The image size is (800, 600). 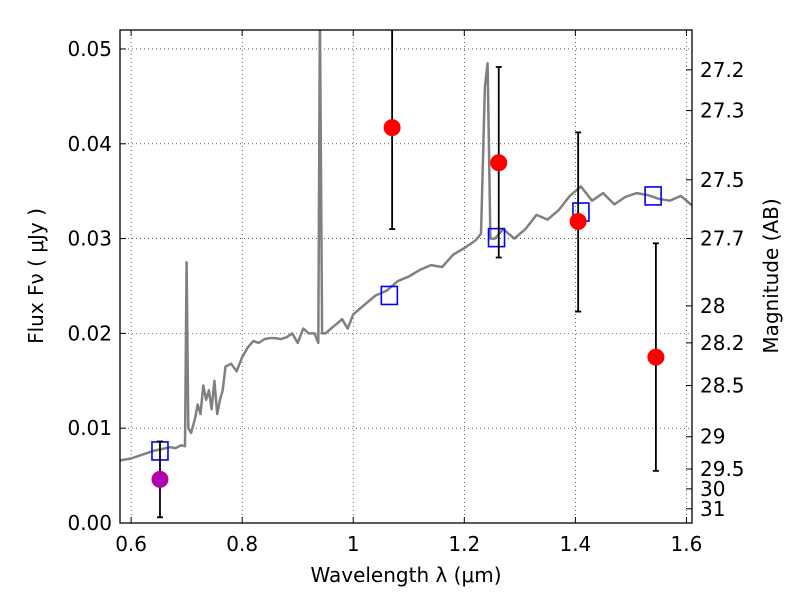 What do you see at coordinates (722, 180) in the screenshot?
I see `right-tick-label: 27.5` at bounding box center [722, 180].